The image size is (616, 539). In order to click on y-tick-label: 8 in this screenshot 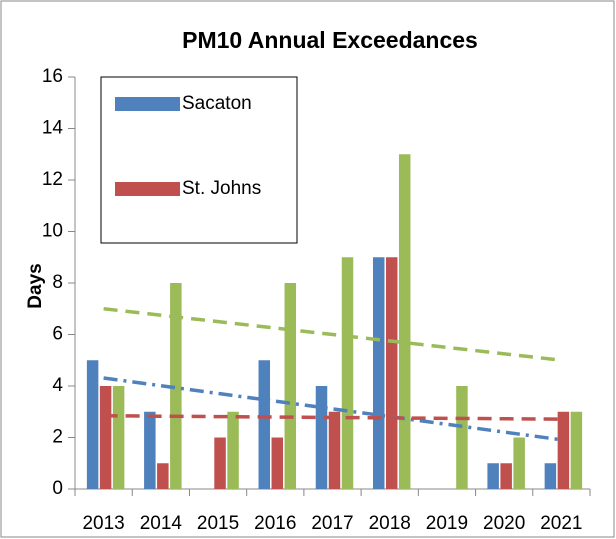, I will do `click(57, 282)`.